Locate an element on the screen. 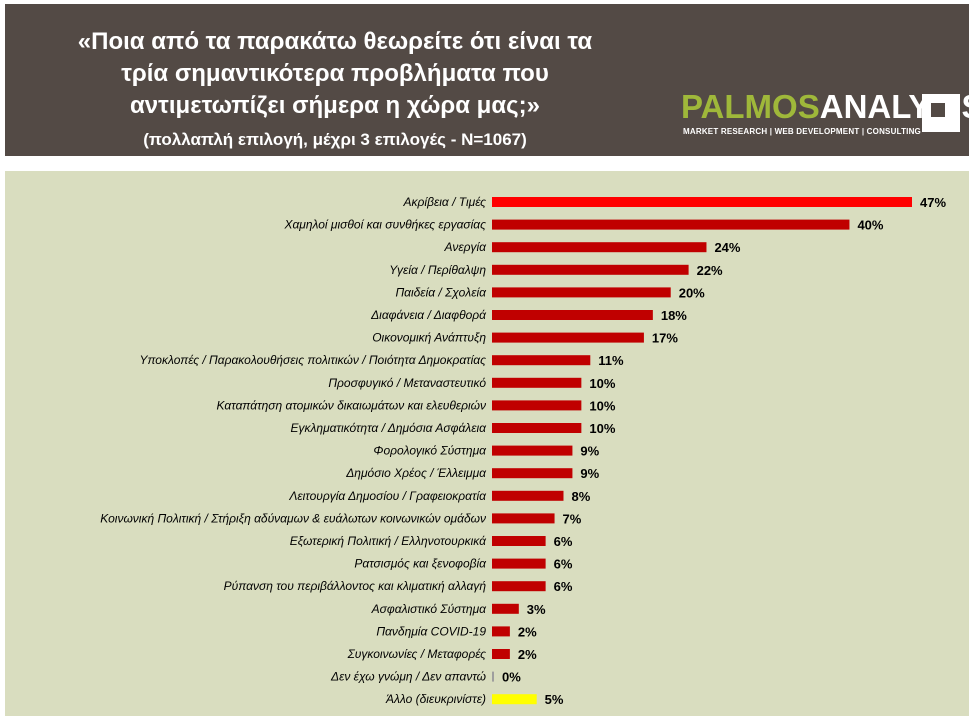 Image resolution: width=973 pixels, height=721 pixels. logo-name-part1: PALMOS is located at coordinates (750, 106).